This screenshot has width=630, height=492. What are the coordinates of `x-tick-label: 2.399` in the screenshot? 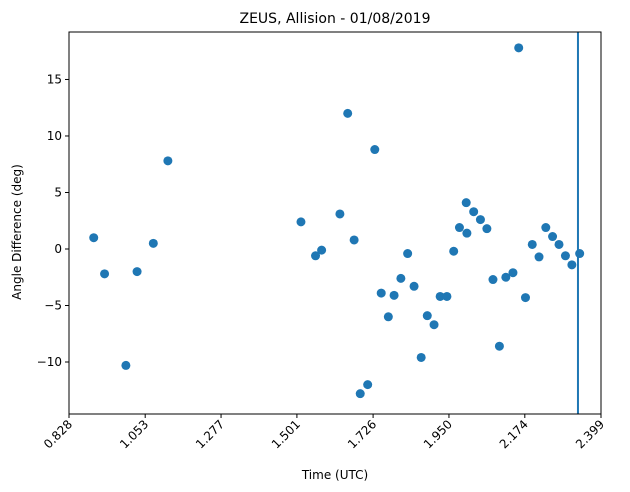 It's located at (590, 434).